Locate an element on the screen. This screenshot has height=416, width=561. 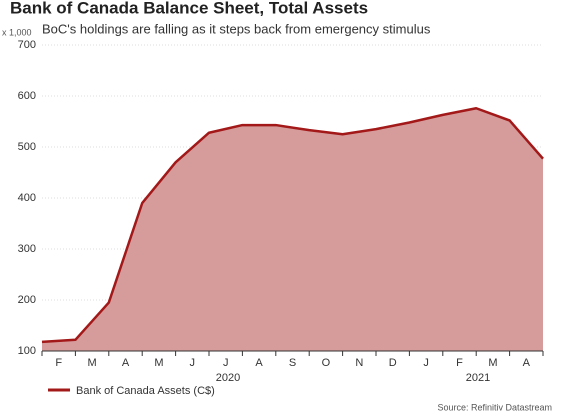
y-tick-label: 200 is located at coordinates (27, 300).